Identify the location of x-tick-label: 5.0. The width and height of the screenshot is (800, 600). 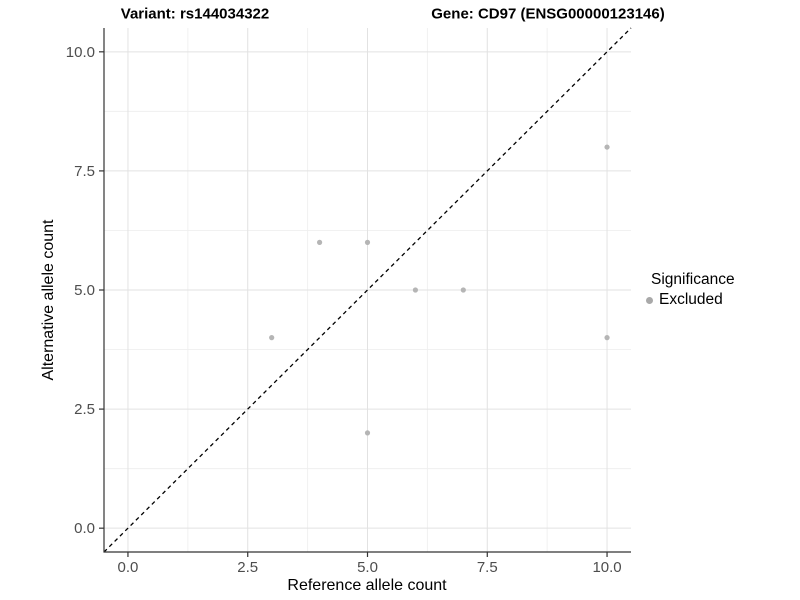
(367, 567).